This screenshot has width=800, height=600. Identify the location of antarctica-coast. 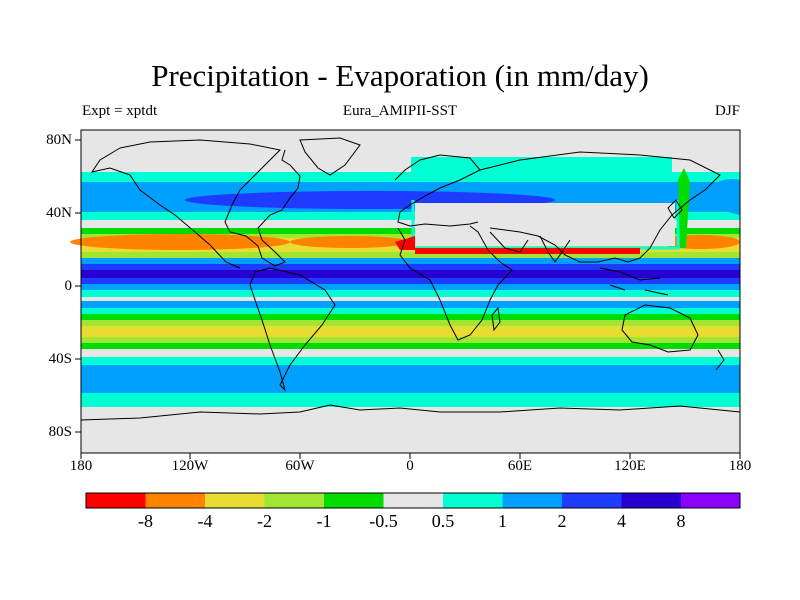
(410, 412).